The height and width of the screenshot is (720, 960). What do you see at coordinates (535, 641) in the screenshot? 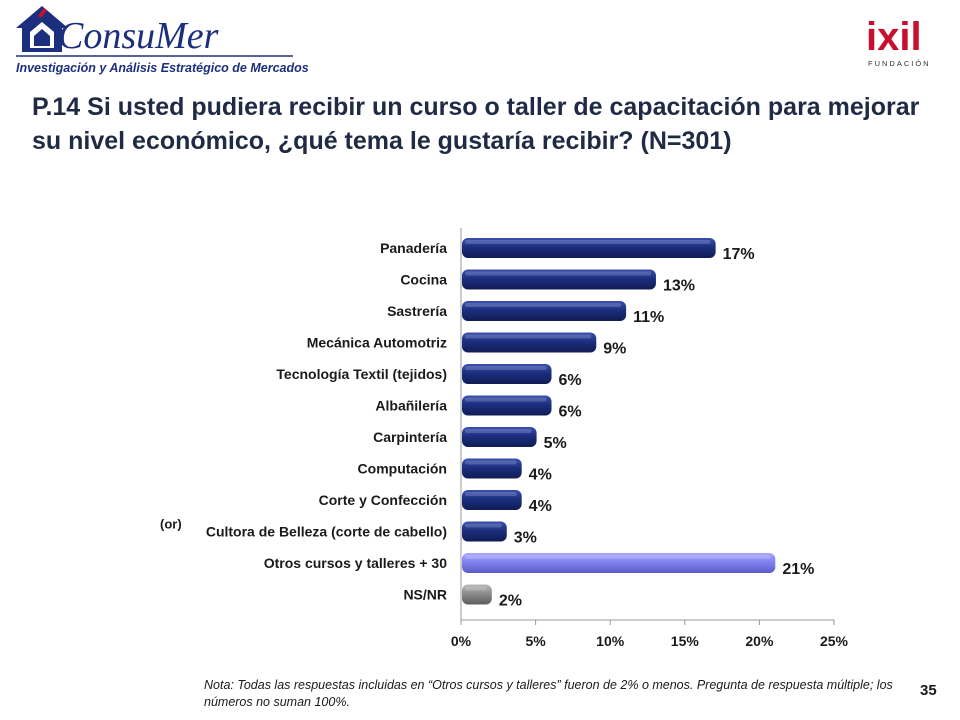
I see `x-tick-label: 5%` at bounding box center [535, 641].